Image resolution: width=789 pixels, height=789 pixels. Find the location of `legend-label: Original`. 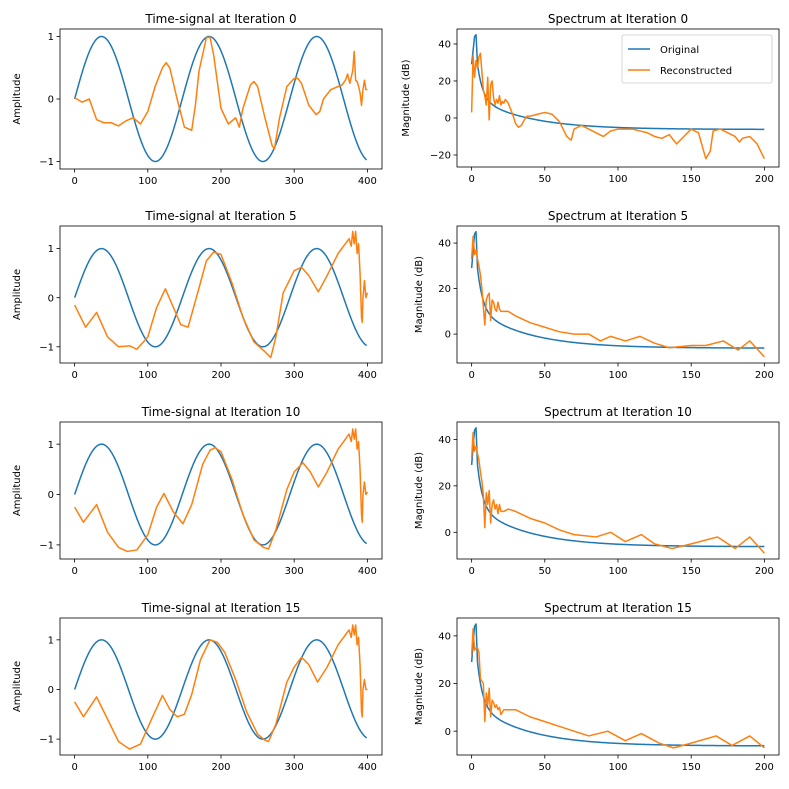

legend-label: Original is located at coordinates (679, 50).